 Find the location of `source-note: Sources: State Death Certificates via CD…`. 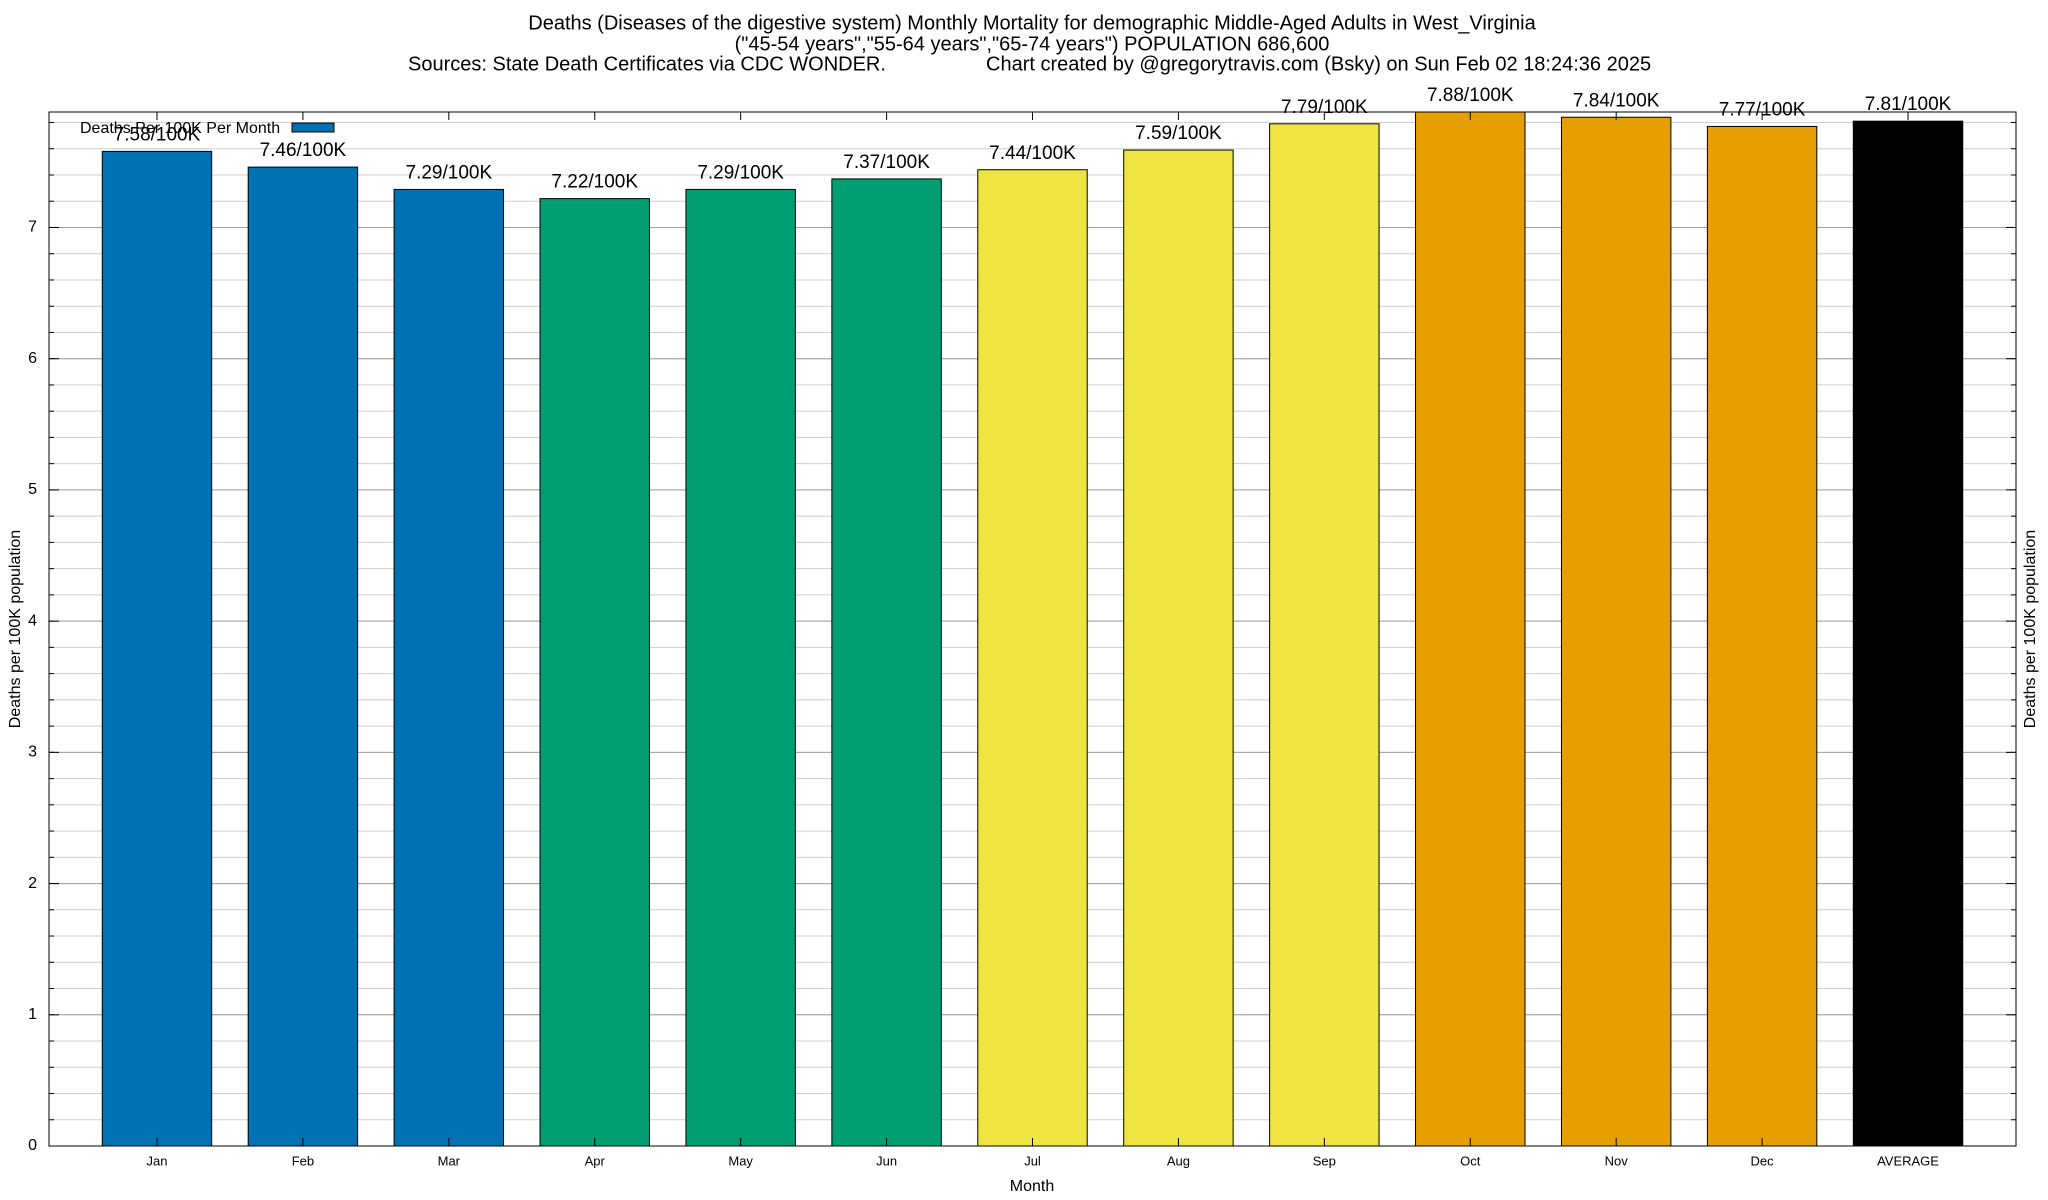

source-note: Sources: State Death Certificates via CD… is located at coordinates (647, 64).